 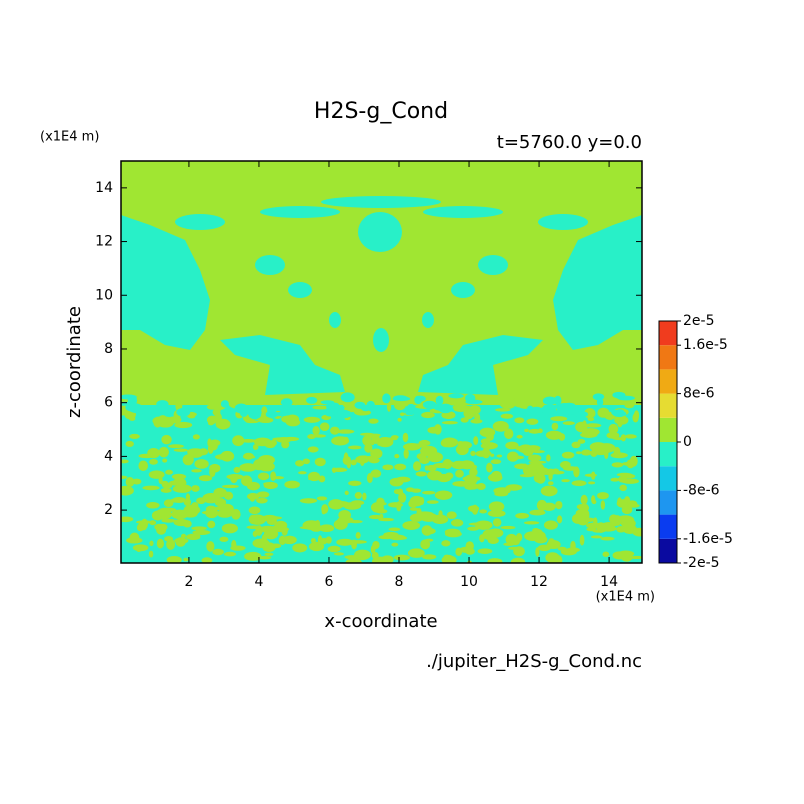 I want to click on y-tick-label: 4, so click(x=108, y=456).